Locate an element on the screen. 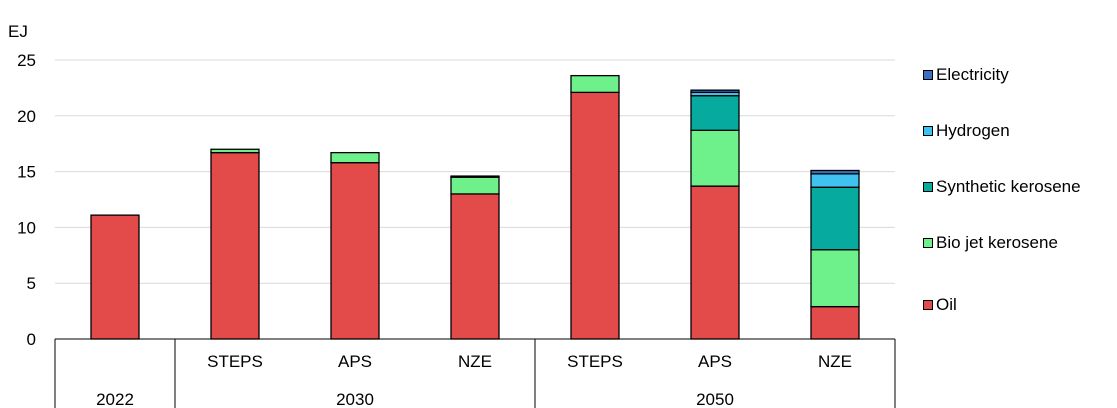  legend-item-oil: Oil is located at coordinates (940, 305).